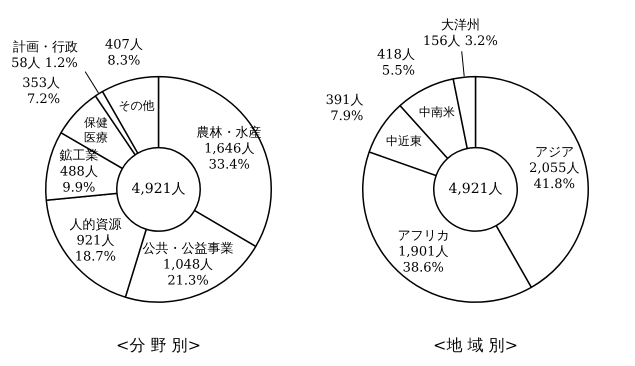 Image resolution: width=635 pixels, height=366 pixels. I want to click on text: <地 域 別>, so click(475, 345).